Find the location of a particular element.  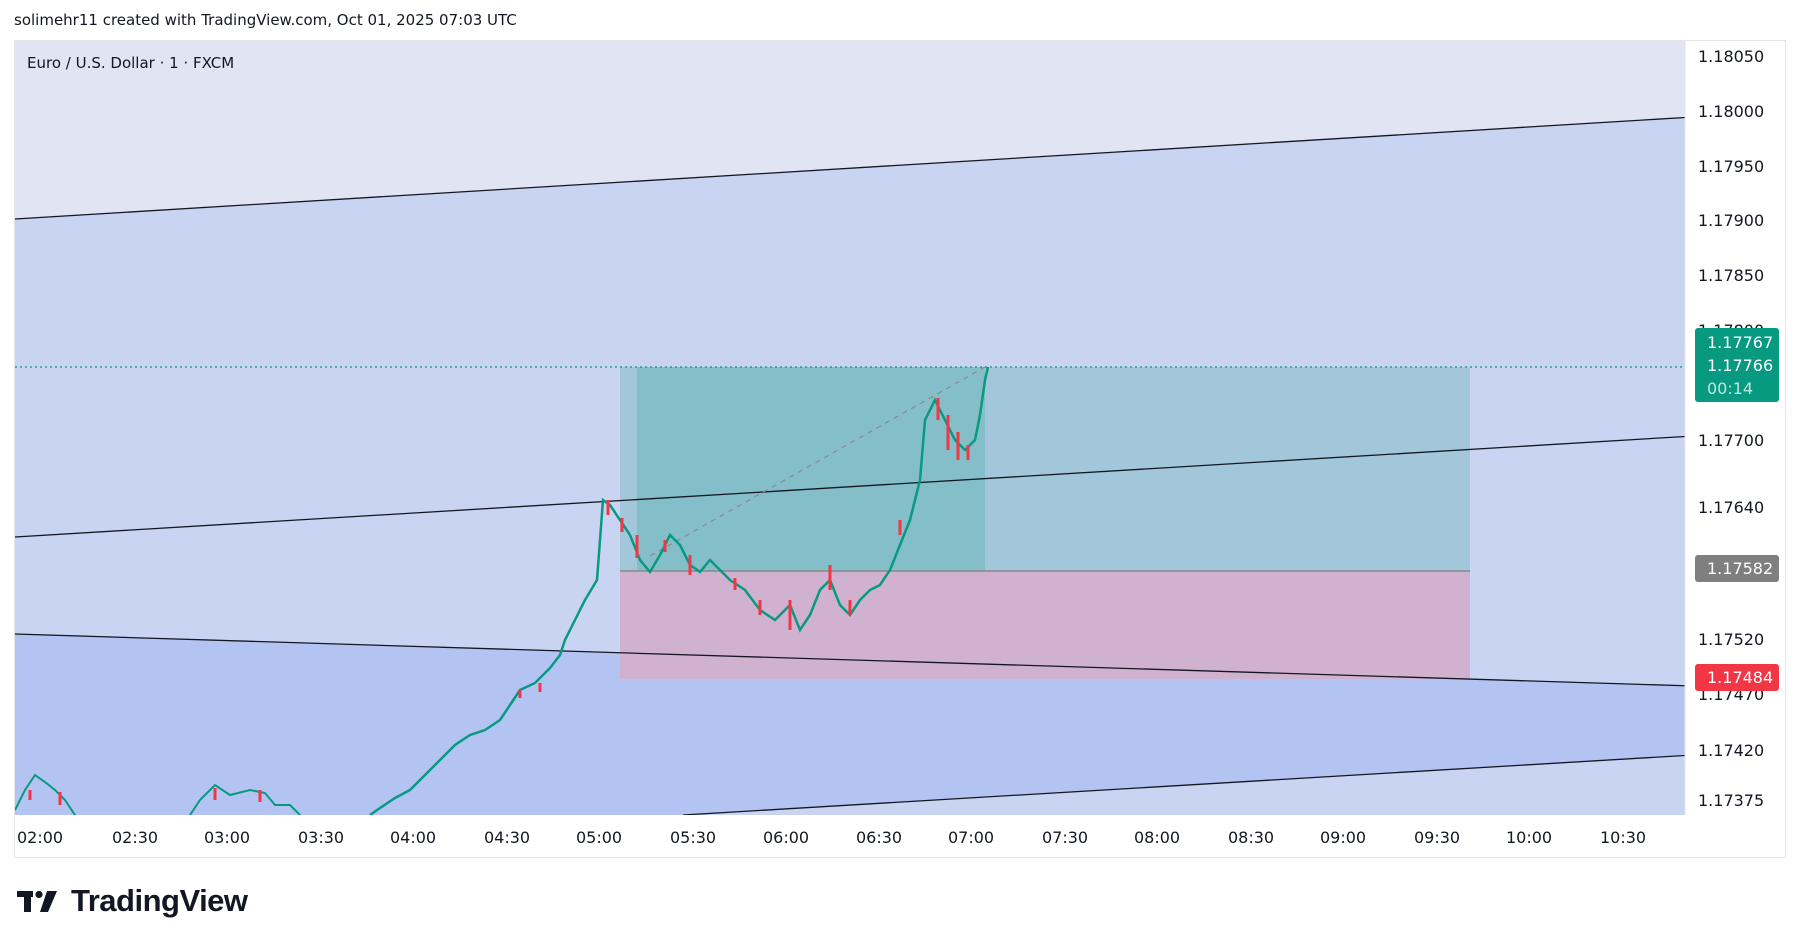

svg-text: 06:30 is located at coordinates (879, 837).